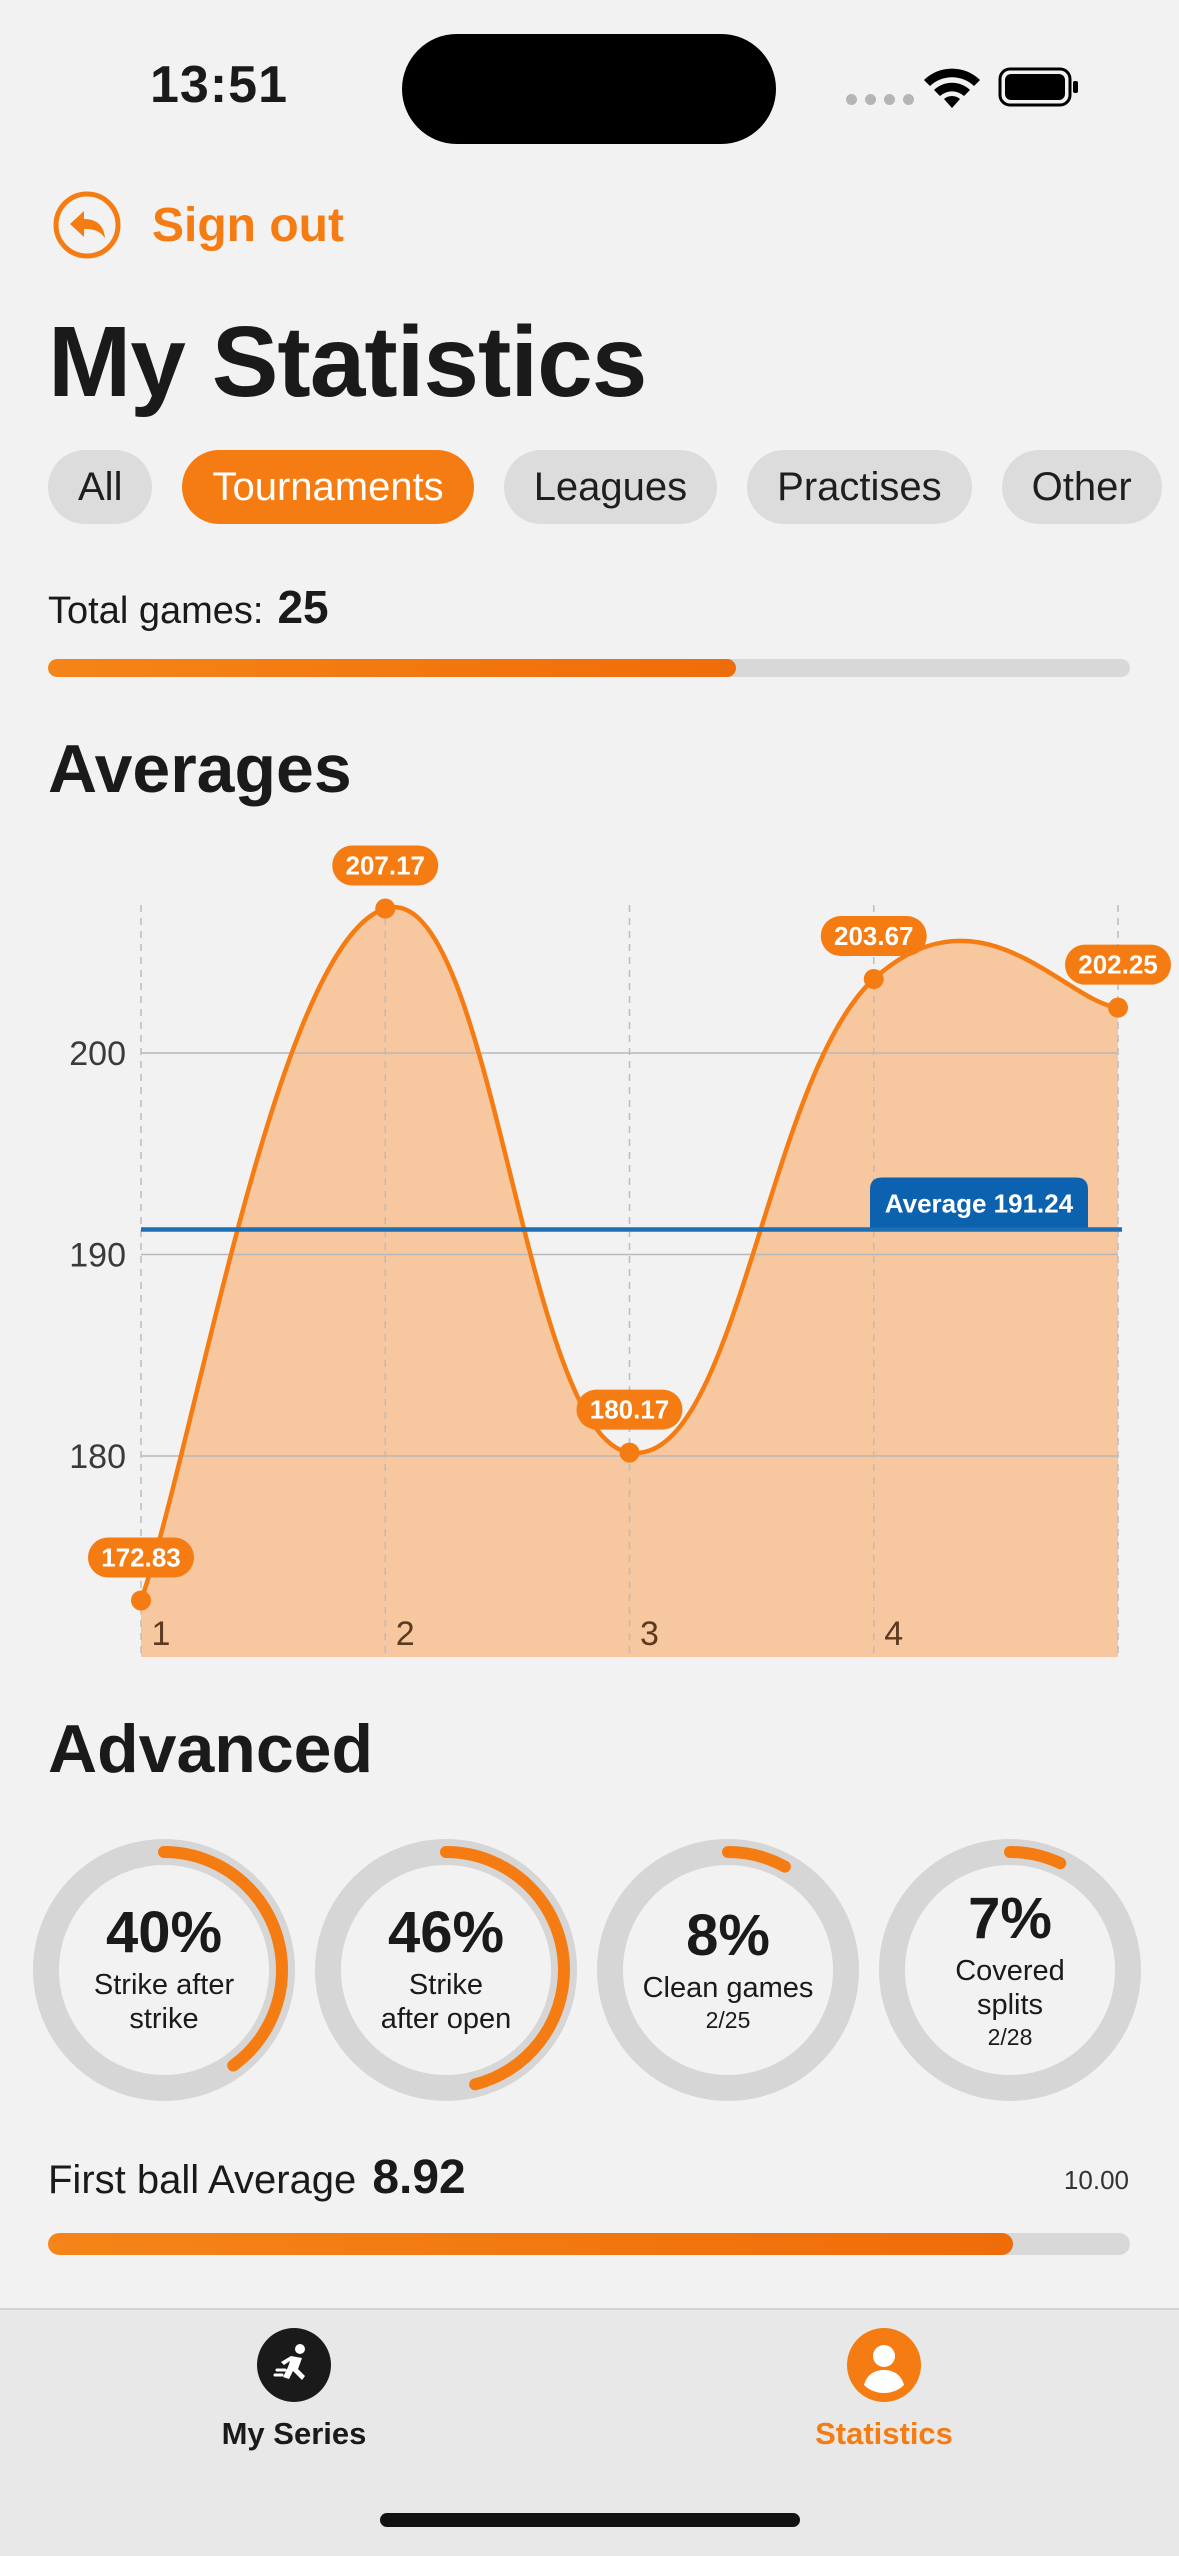 This screenshot has height=2556, width=1179. I want to click on ring-label-line: Strike after, so click(164, 1985).